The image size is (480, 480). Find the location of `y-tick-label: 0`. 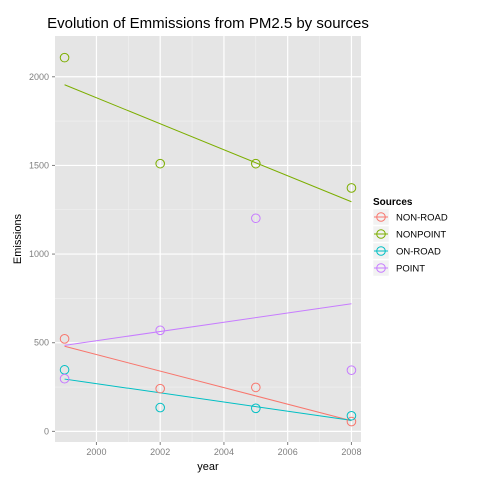

y-tick-label: 0 is located at coordinates (46, 431).